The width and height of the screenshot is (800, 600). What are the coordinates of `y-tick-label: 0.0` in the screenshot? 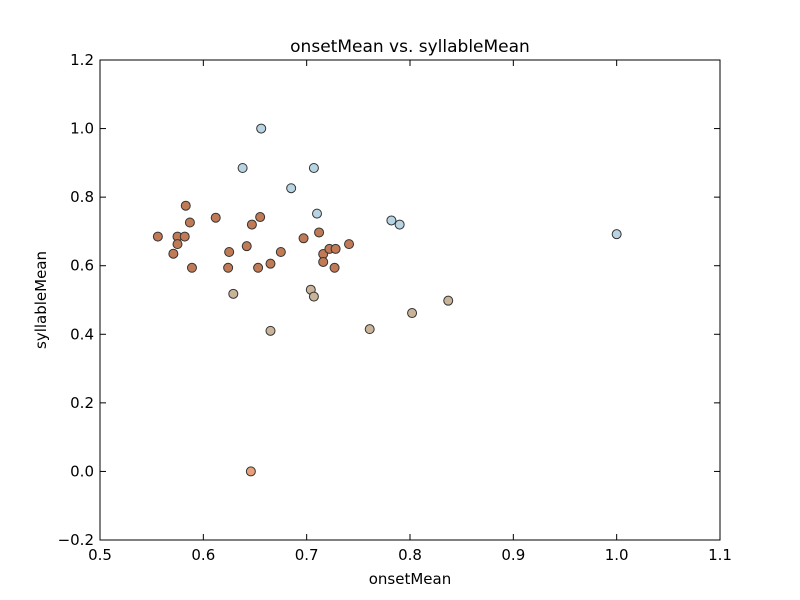 It's located at (82, 471).